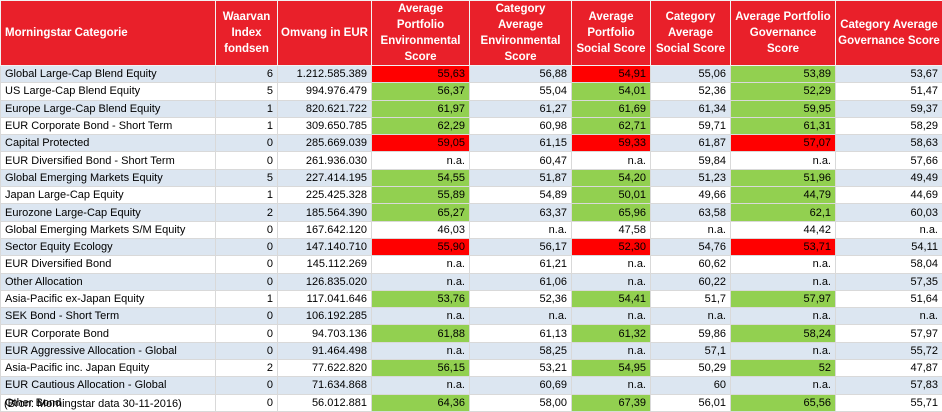  What do you see at coordinates (108, 264) in the screenshot?
I see `category-cell: EUR Diversified Bond` at bounding box center [108, 264].